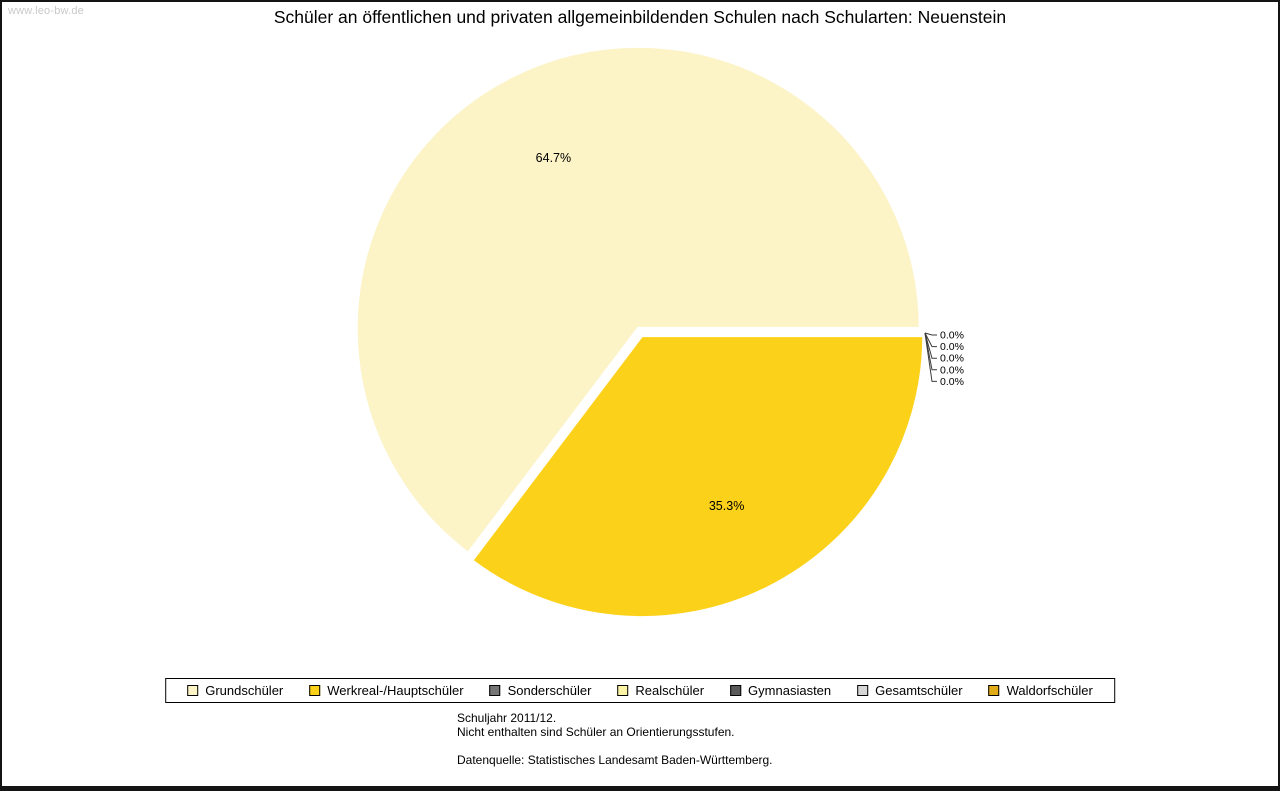 Image resolution: width=1280 pixels, height=791 pixels. Describe the element at coordinates (698, 477) in the screenshot. I see `pie-slice` at that location.